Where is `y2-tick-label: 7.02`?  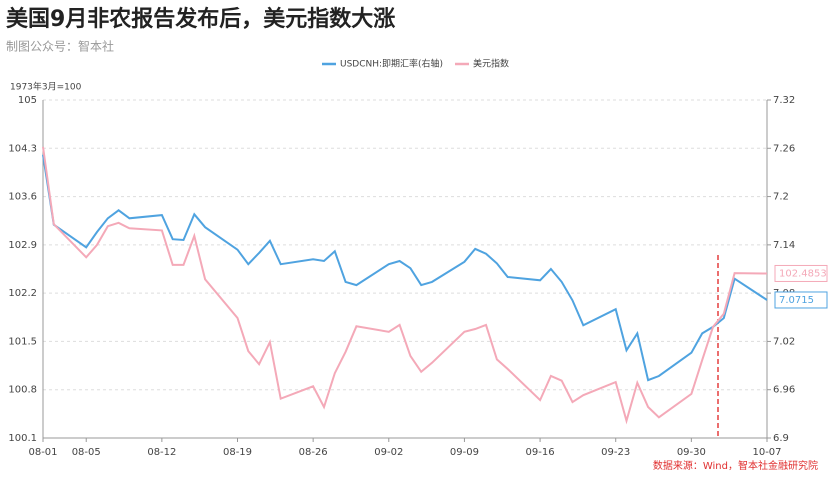
y2-tick-label: 7.02 is located at coordinates (784, 341).